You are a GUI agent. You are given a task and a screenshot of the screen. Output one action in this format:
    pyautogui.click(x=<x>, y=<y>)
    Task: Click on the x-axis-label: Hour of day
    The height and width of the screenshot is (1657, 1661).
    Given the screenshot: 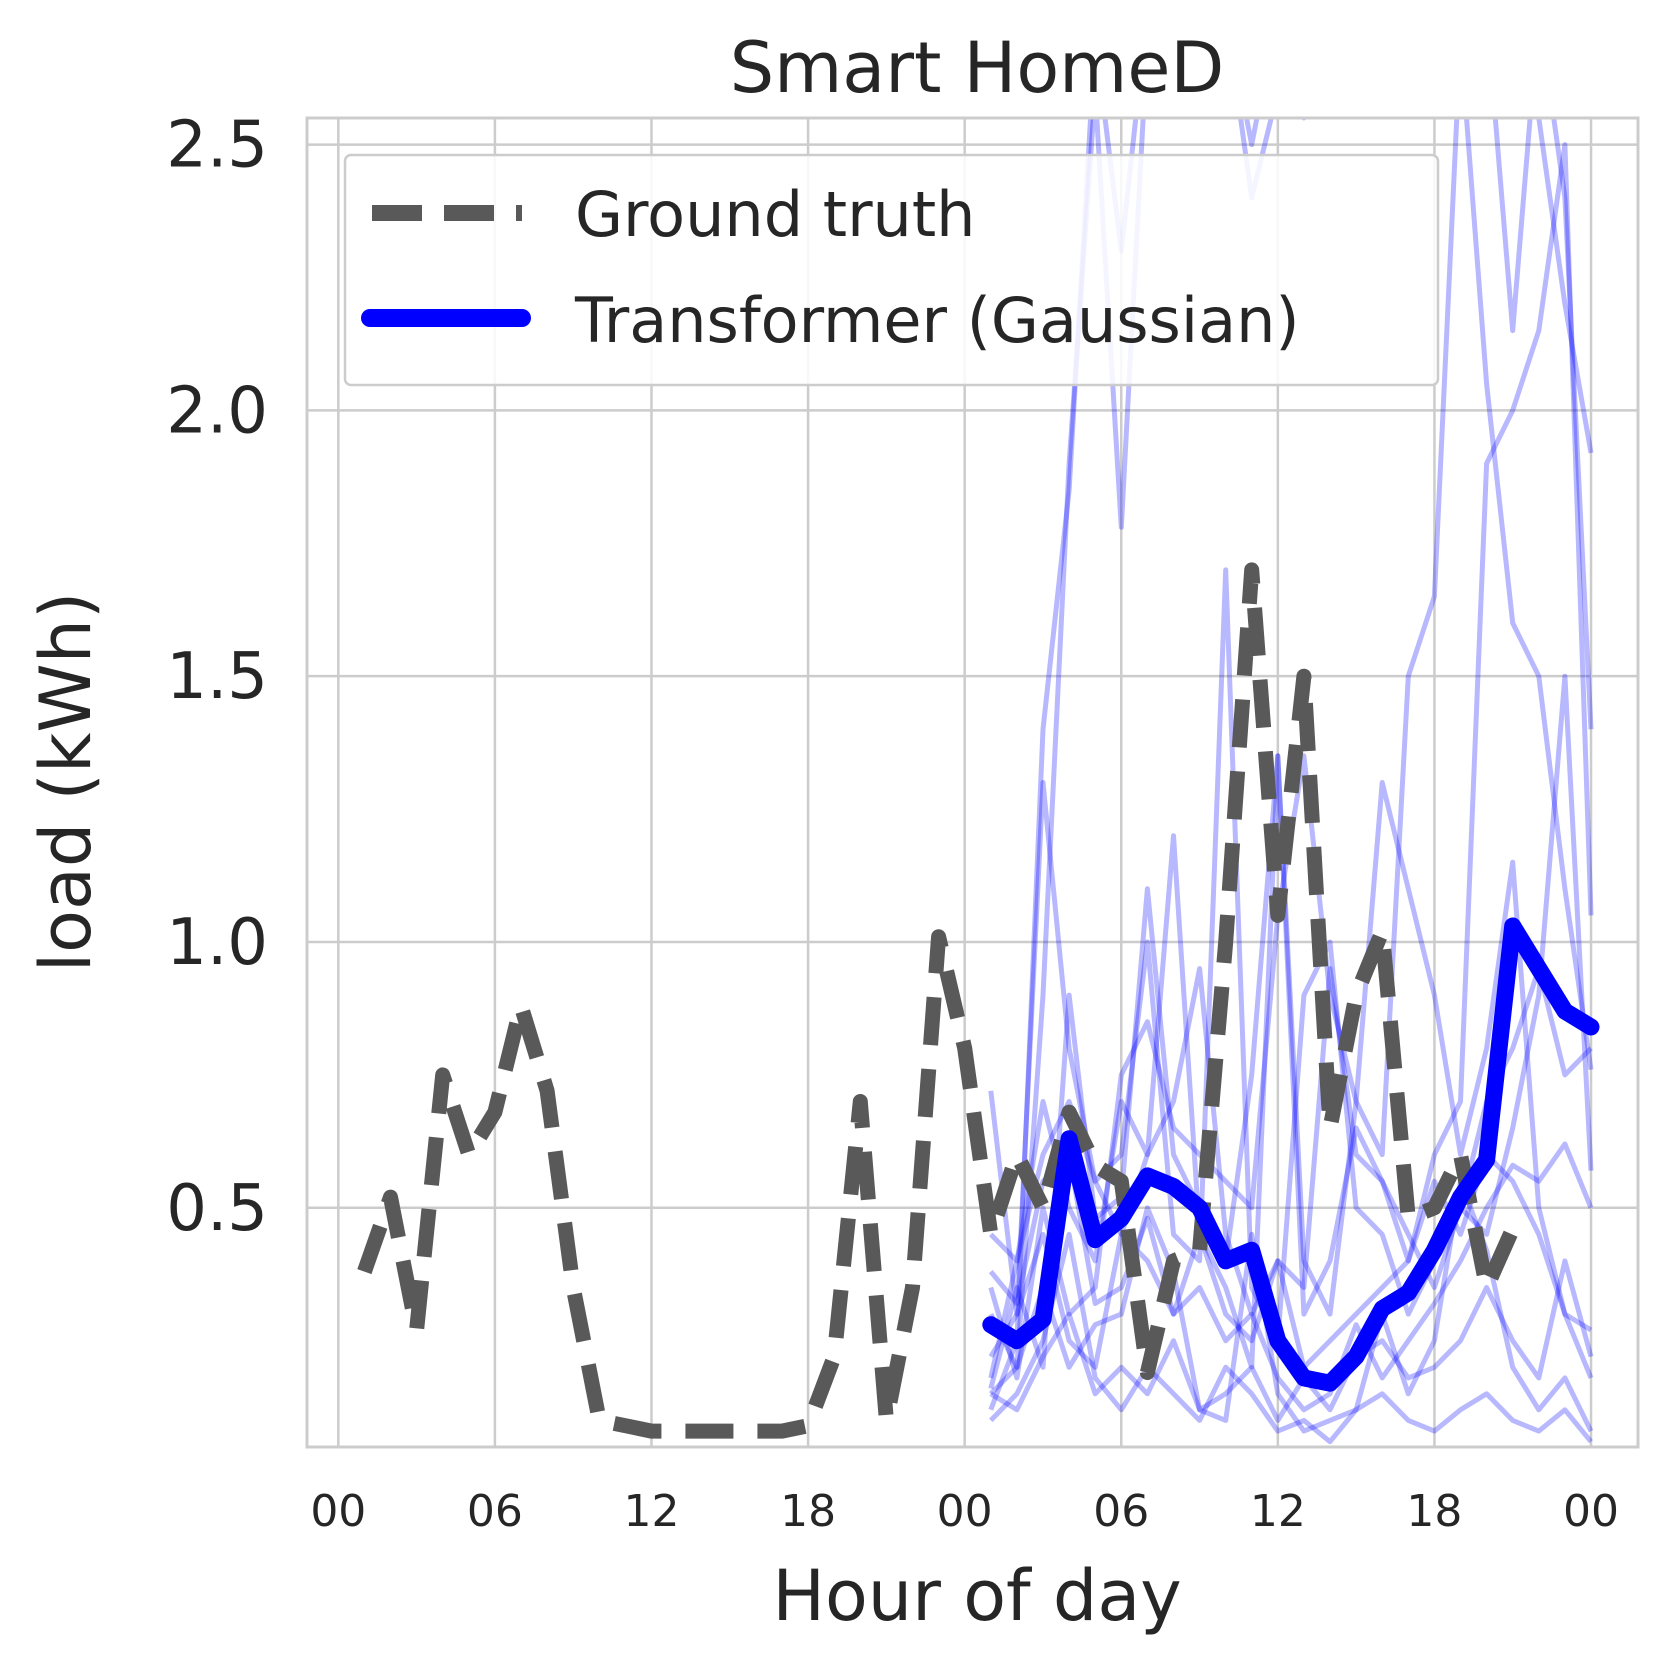 What is the action you would take?
    pyautogui.click(x=976, y=1596)
    